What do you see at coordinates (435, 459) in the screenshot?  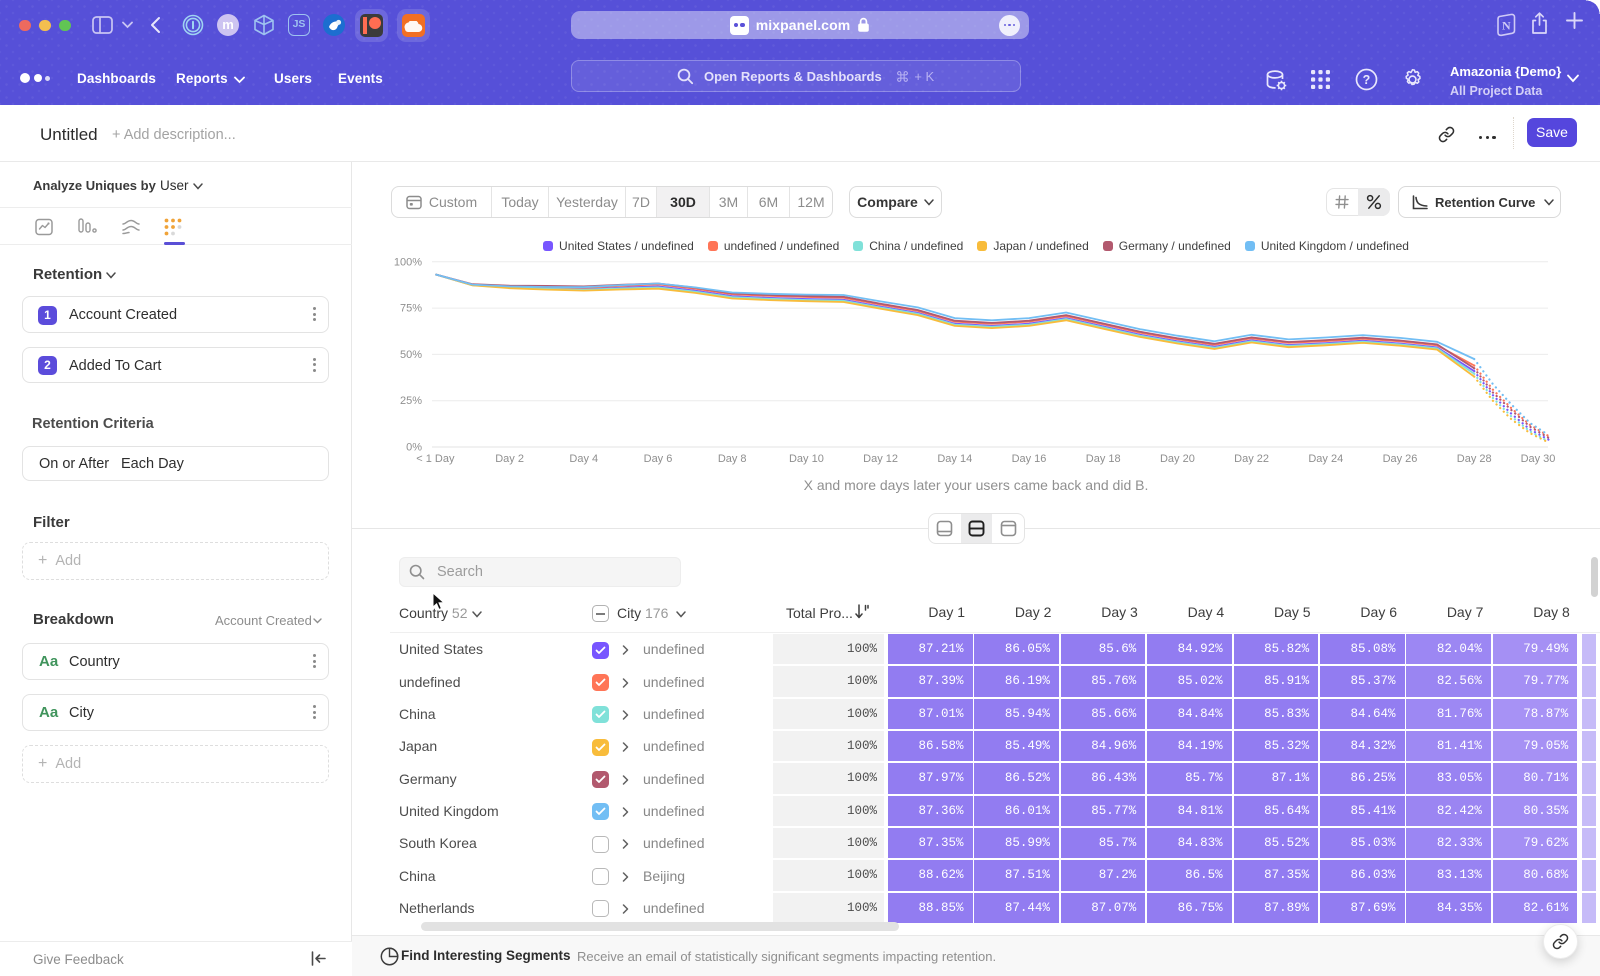 I see `svg-text: < 1 Day` at bounding box center [435, 459].